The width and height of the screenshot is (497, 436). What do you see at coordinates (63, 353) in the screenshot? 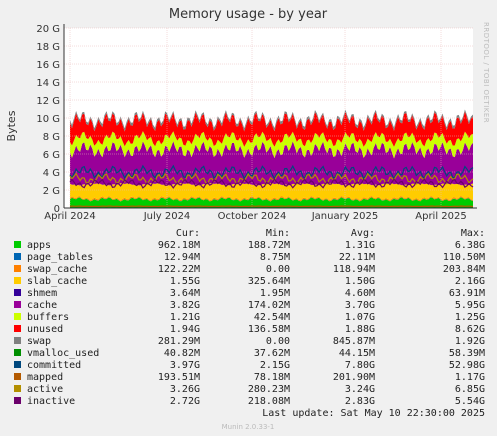
I see `legend-name-vmalloc-used: vmalloc_used` at bounding box center [63, 353].